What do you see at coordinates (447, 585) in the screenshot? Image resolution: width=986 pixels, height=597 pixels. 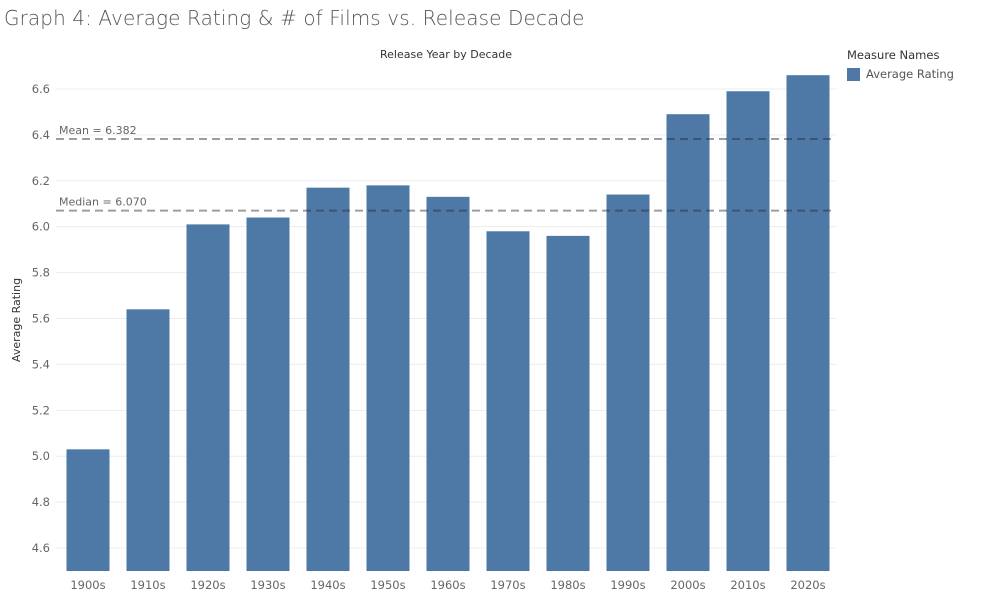 I see `x-tick-label: 1960s` at bounding box center [447, 585].